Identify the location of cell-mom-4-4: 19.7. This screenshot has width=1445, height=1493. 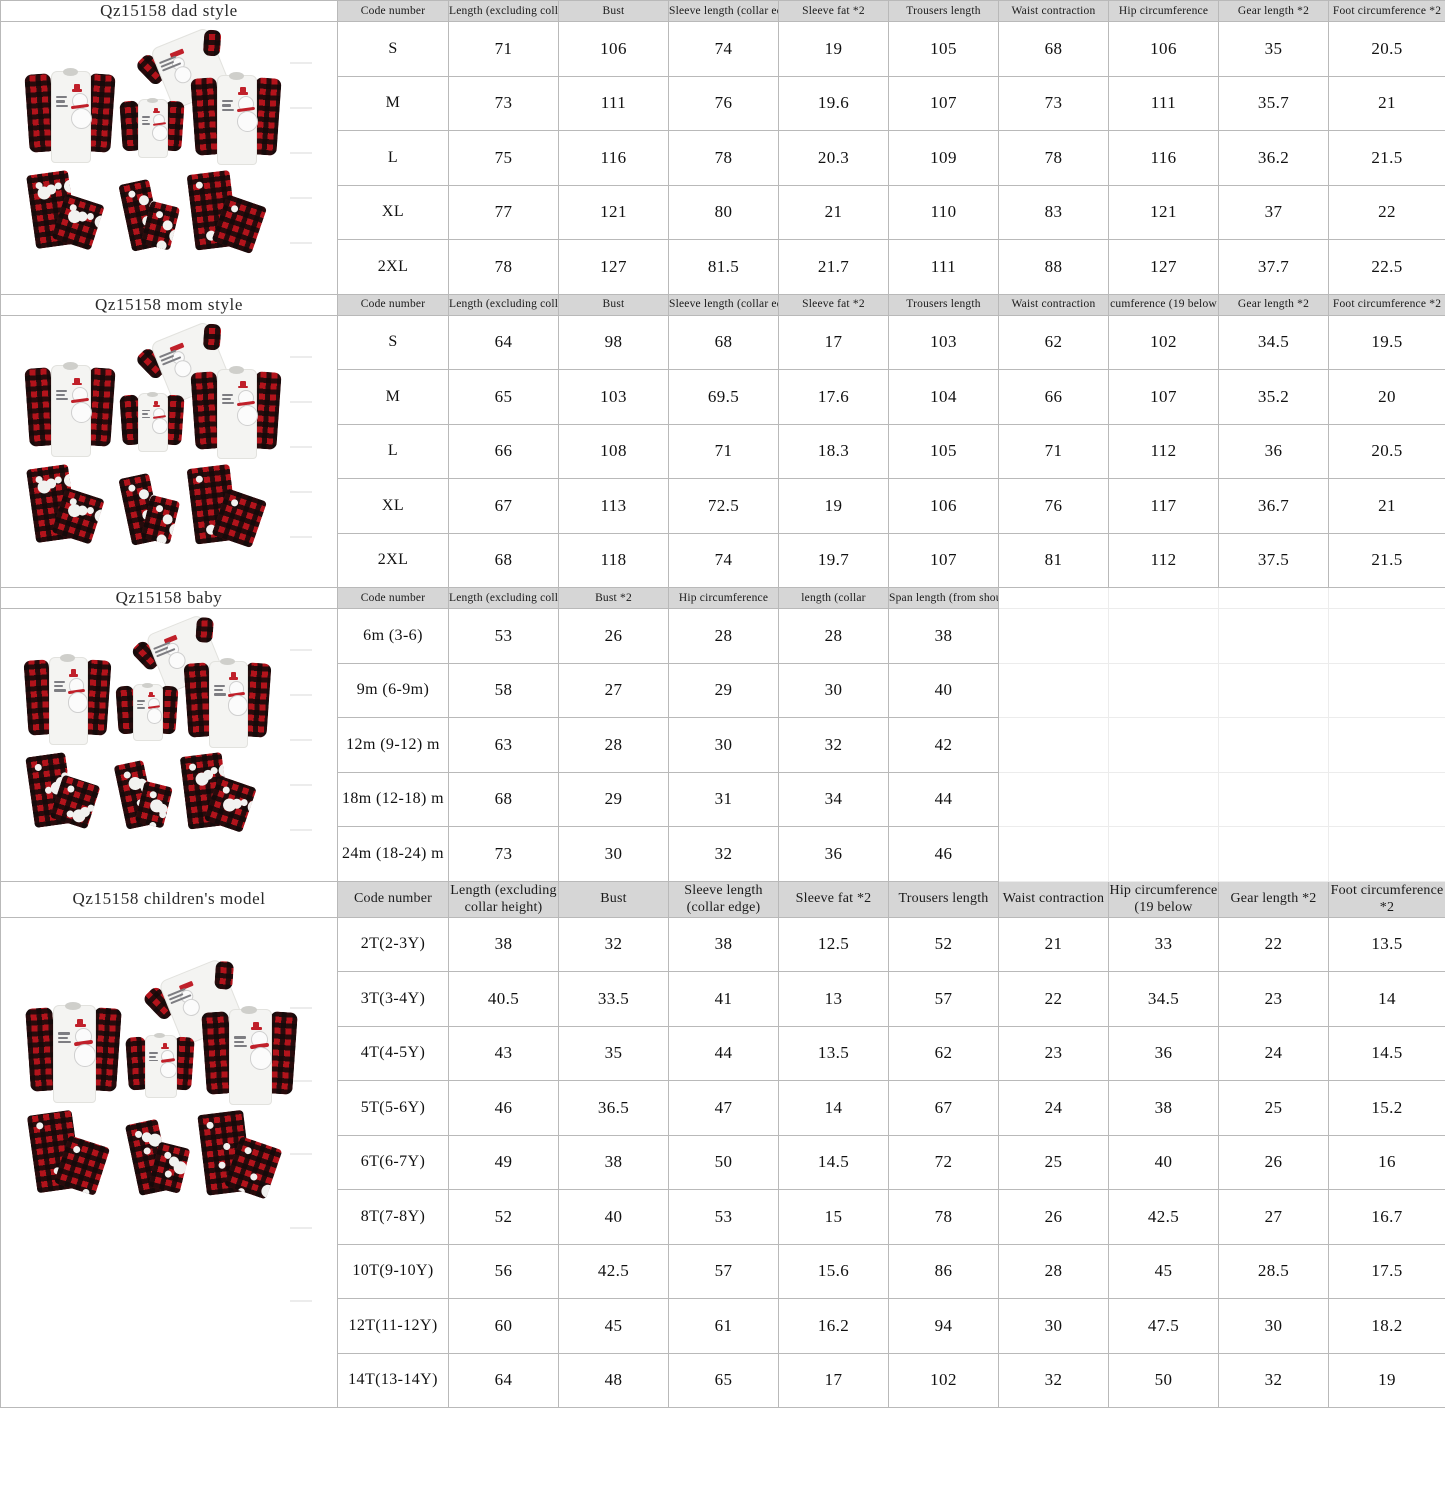
(833, 560).